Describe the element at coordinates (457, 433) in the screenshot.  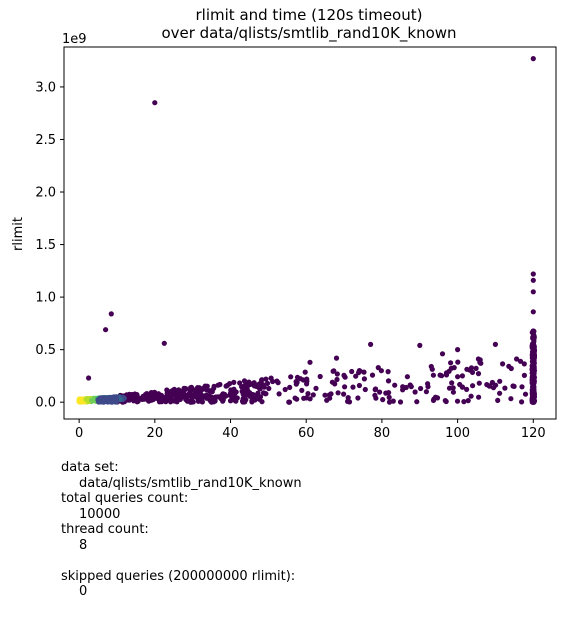
I see `x-tick-label: 100` at that location.